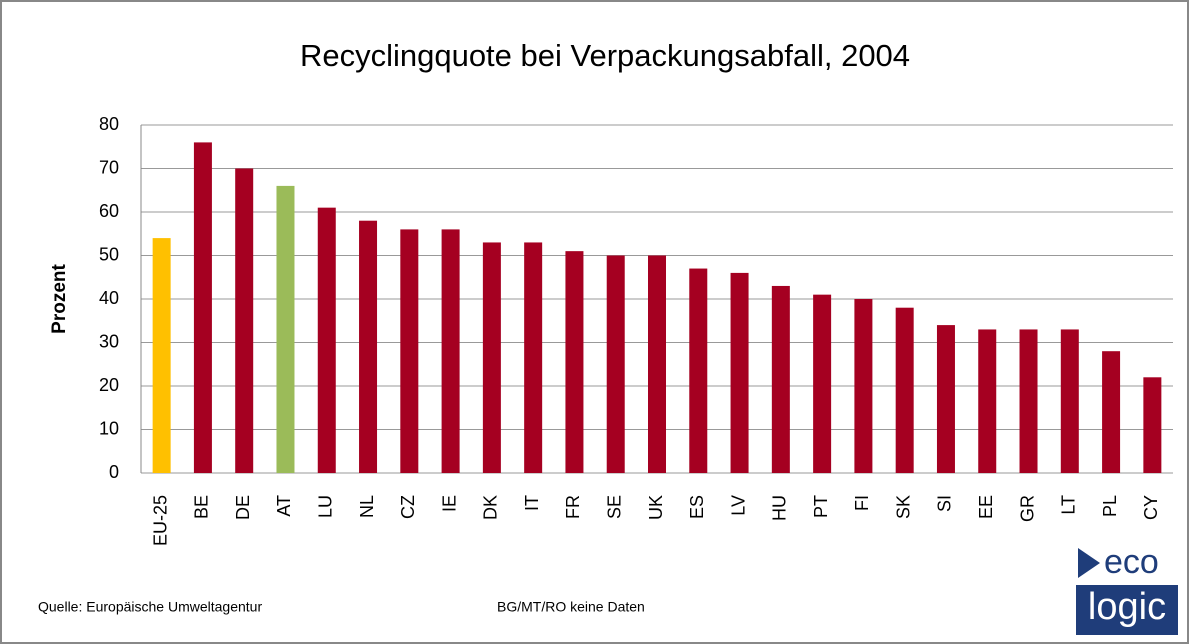 The image size is (1189, 644). What do you see at coordinates (284, 506) in the screenshot?
I see `x-tick-label: AT` at bounding box center [284, 506].